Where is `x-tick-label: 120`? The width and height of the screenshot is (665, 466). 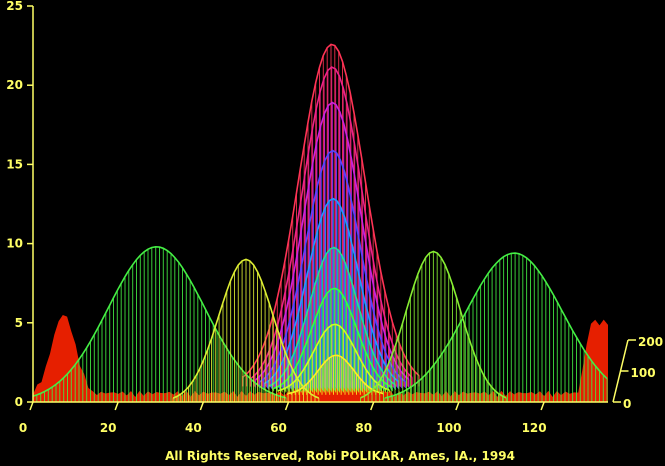
x-tick-label: 120 is located at coordinates (534, 428).